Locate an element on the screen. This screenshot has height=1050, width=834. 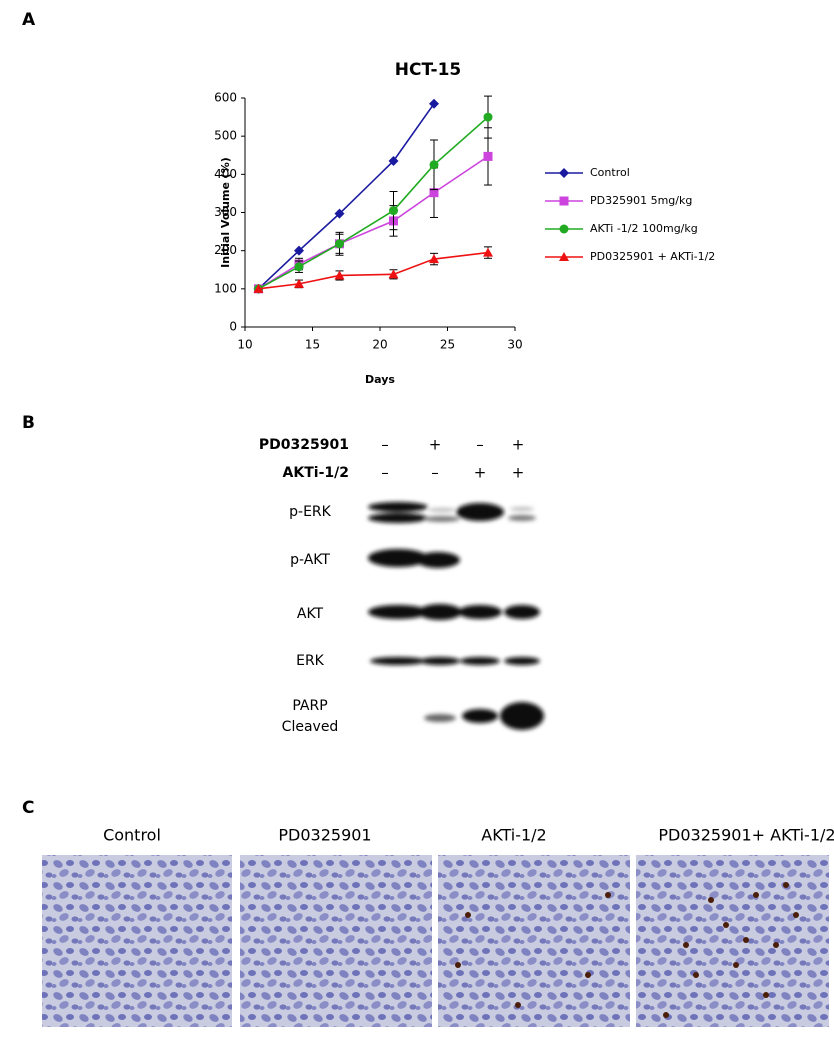
blot-row-label: p-ERK is located at coordinates (310, 512).